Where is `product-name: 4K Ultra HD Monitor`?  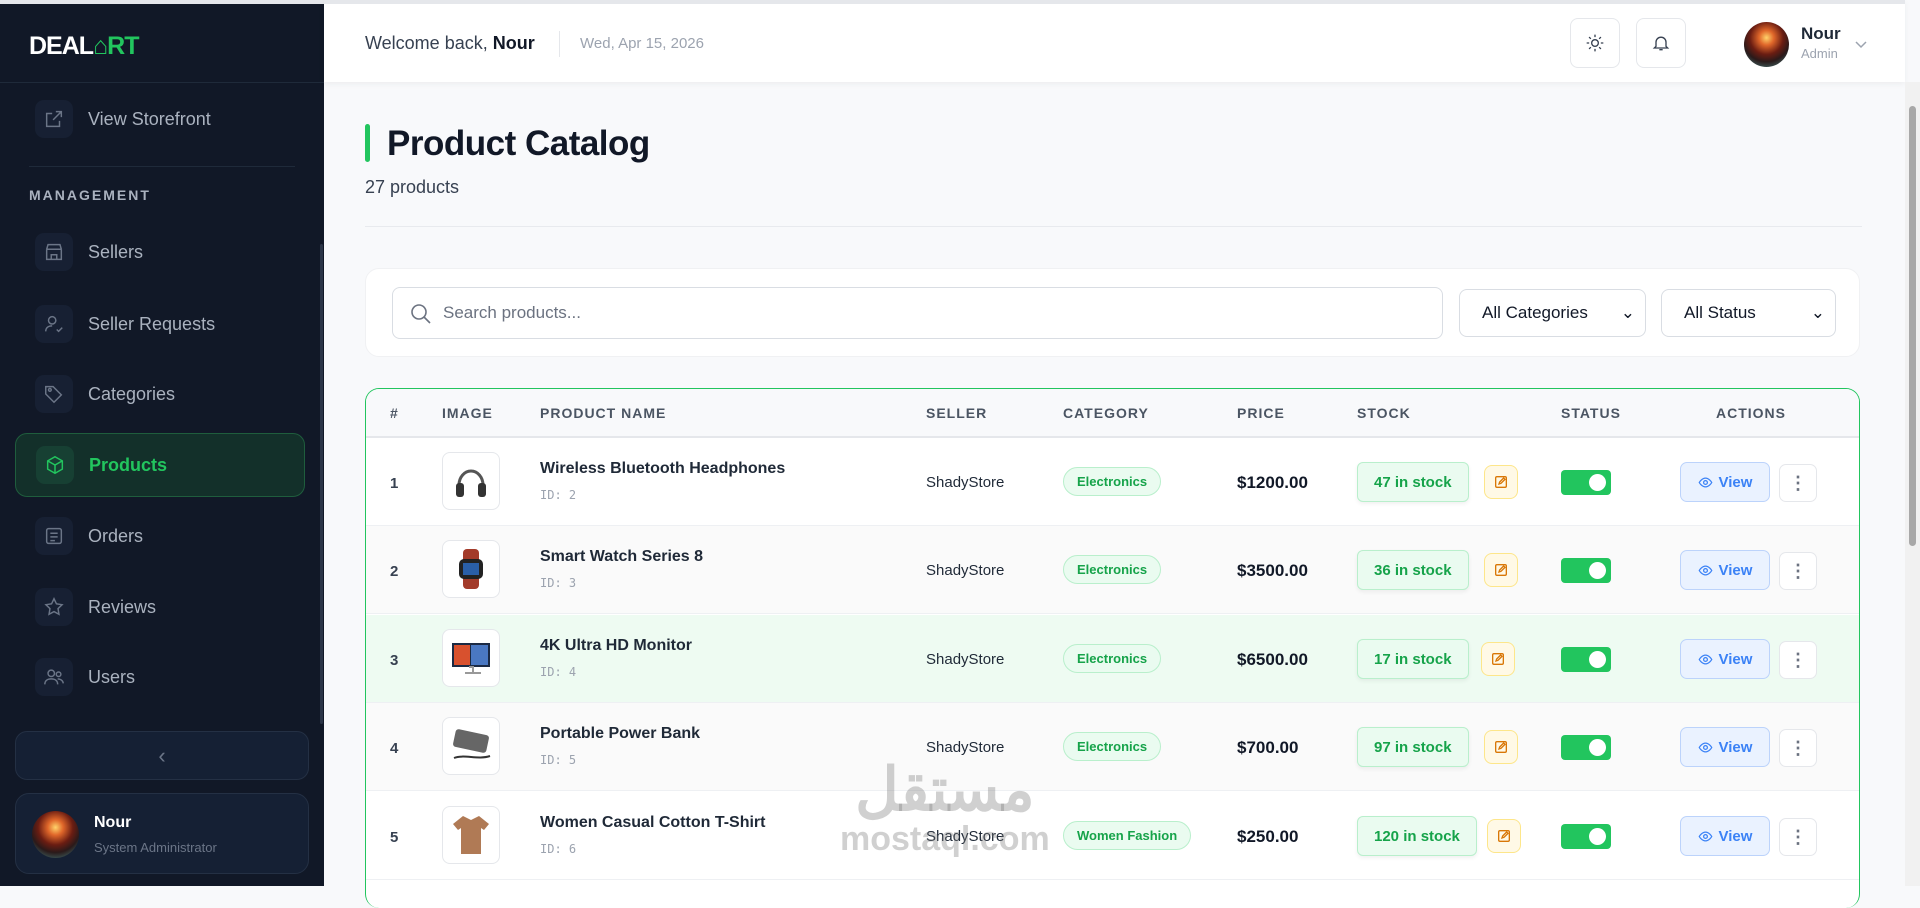
product-name: 4K Ultra HD Monitor is located at coordinates (616, 645).